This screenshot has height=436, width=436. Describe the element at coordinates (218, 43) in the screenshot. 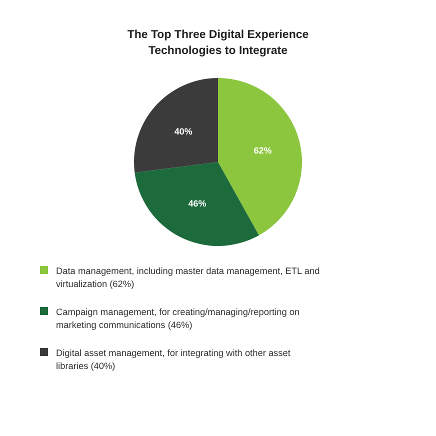

I see `chart-title: The Top Three Digital Experience Technologies to Integrate` at that location.